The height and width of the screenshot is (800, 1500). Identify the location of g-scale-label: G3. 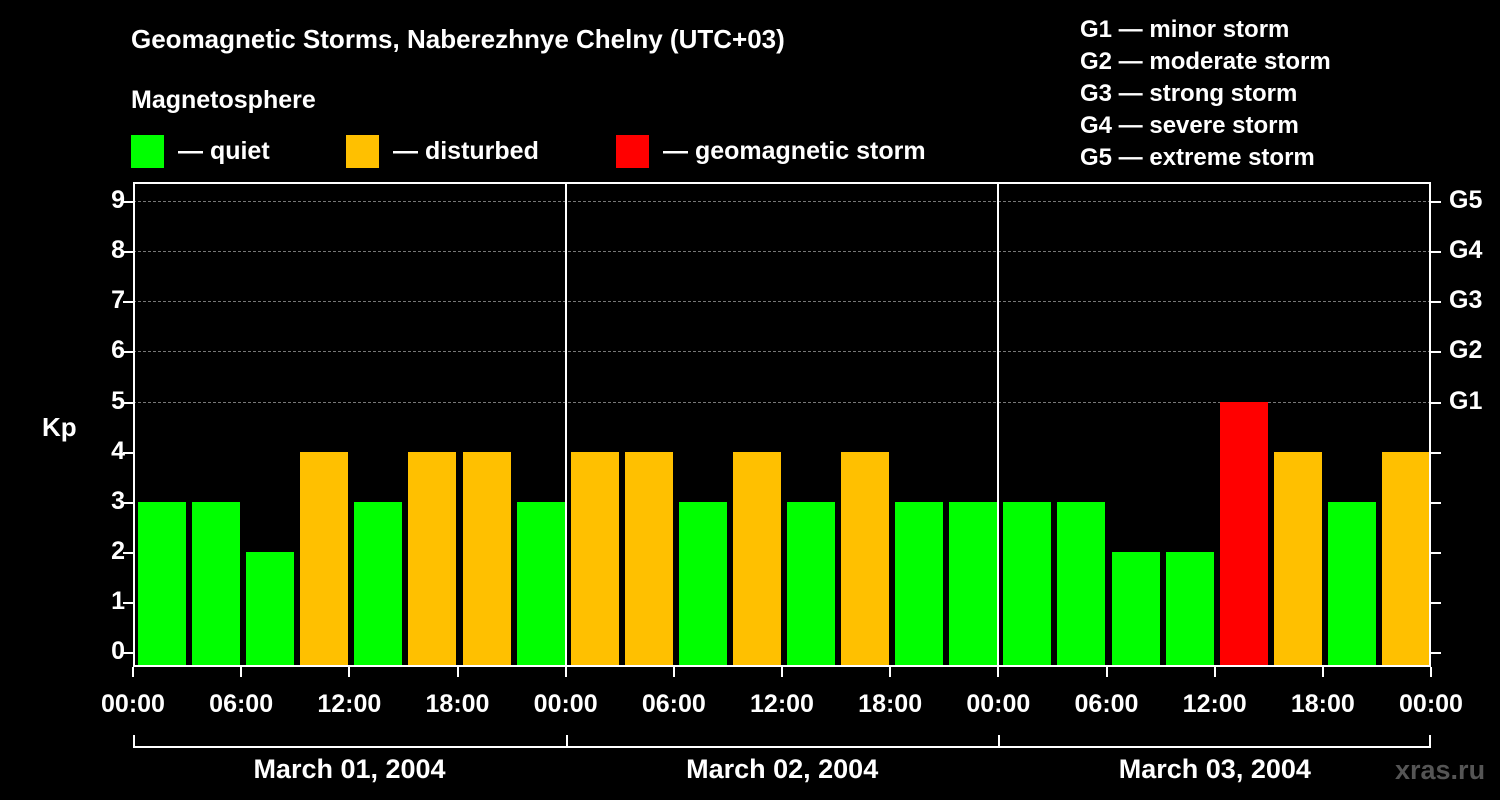
(1466, 300).